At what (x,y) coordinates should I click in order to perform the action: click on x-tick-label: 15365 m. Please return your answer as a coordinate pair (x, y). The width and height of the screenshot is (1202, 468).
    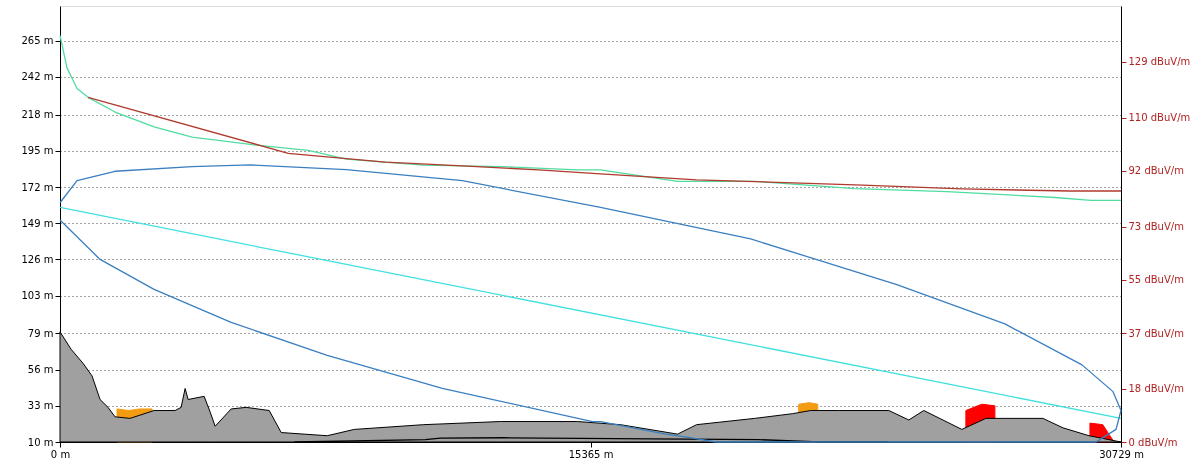
    Looking at the image, I should click on (591, 454).